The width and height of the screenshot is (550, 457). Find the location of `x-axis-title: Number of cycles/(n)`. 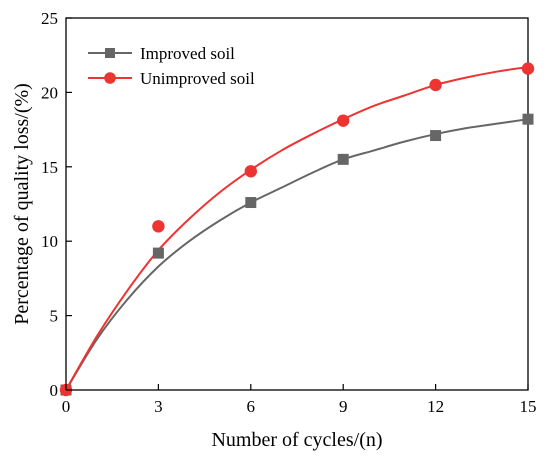

x-axis-title: Number of cycles/(n) is located at coordinates (296, 440).